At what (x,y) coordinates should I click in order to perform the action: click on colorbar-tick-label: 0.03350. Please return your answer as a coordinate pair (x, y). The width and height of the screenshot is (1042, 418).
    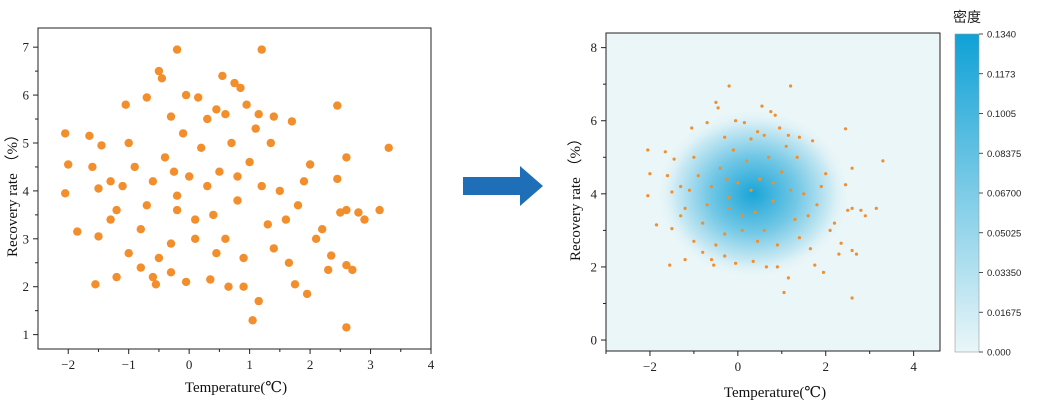
    Looking at the image, I should click on (1004, 273).